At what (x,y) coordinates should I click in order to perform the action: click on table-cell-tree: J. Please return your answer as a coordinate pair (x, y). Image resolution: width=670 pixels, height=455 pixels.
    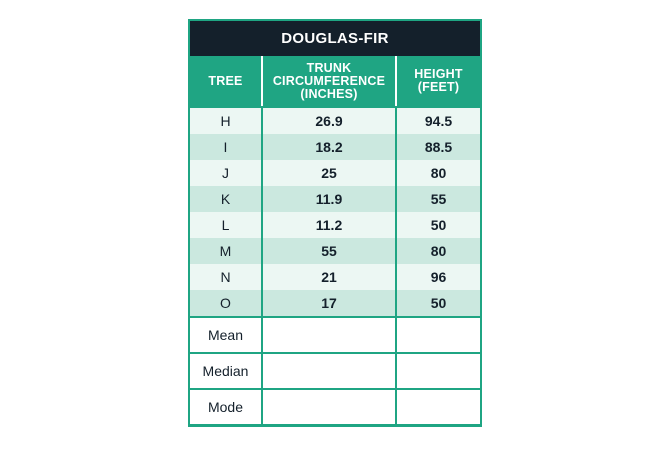
    Looking at the image, I should click on (226, 173).